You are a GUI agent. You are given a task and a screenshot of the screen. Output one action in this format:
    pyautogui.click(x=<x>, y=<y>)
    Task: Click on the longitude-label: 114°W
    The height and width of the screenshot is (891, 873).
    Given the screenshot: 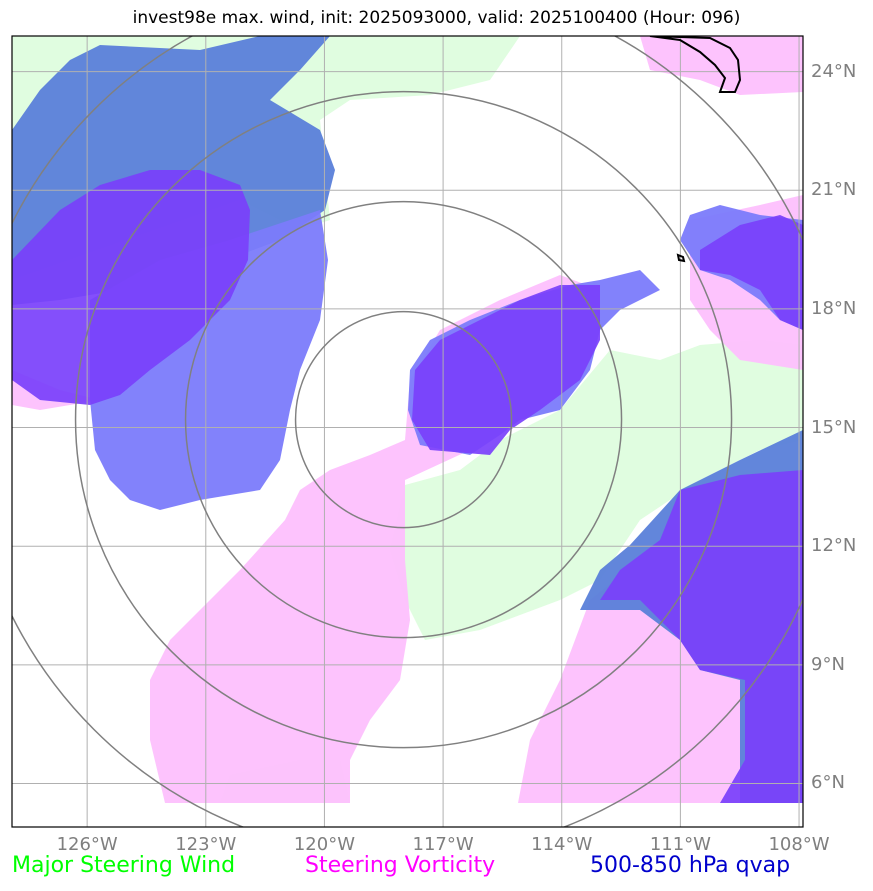 What is the action you would take?
    pyautogui.click(x=562, y=844)
    